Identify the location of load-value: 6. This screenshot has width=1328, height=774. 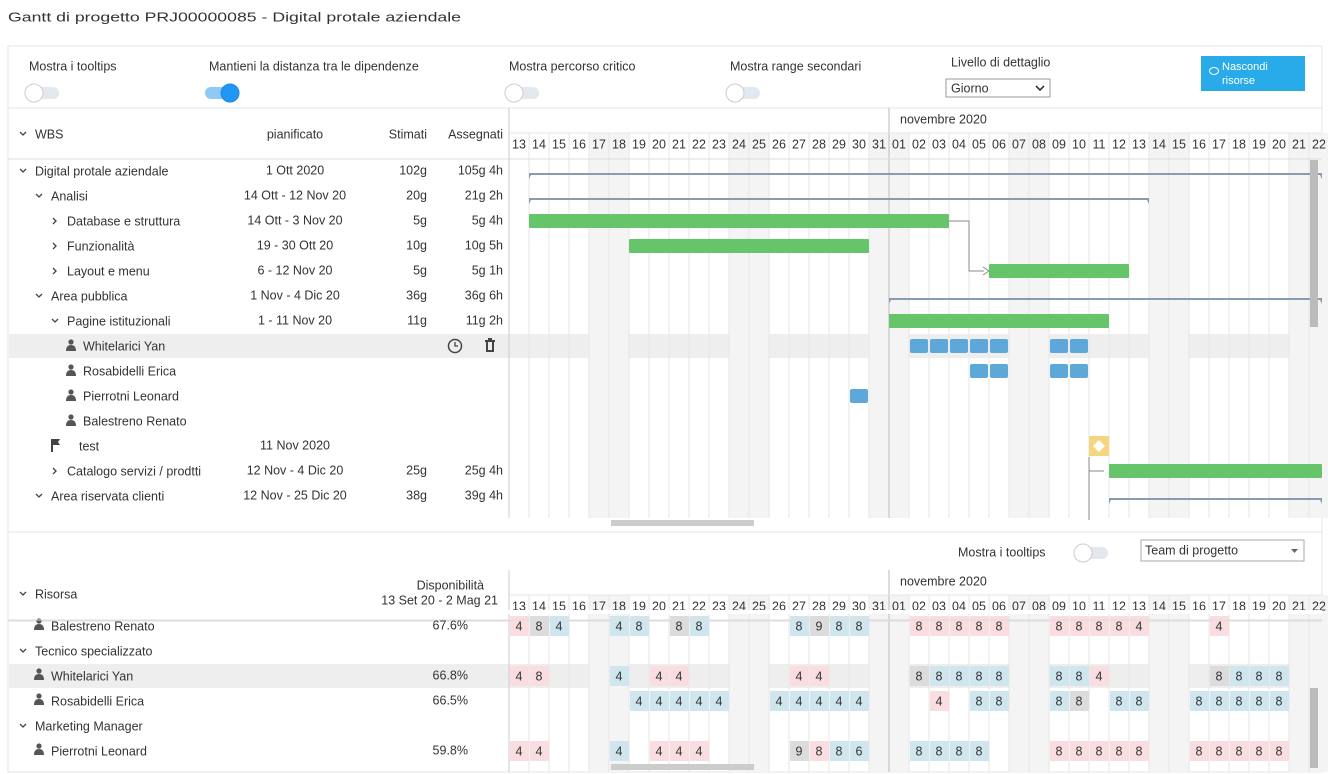
(859, 751).